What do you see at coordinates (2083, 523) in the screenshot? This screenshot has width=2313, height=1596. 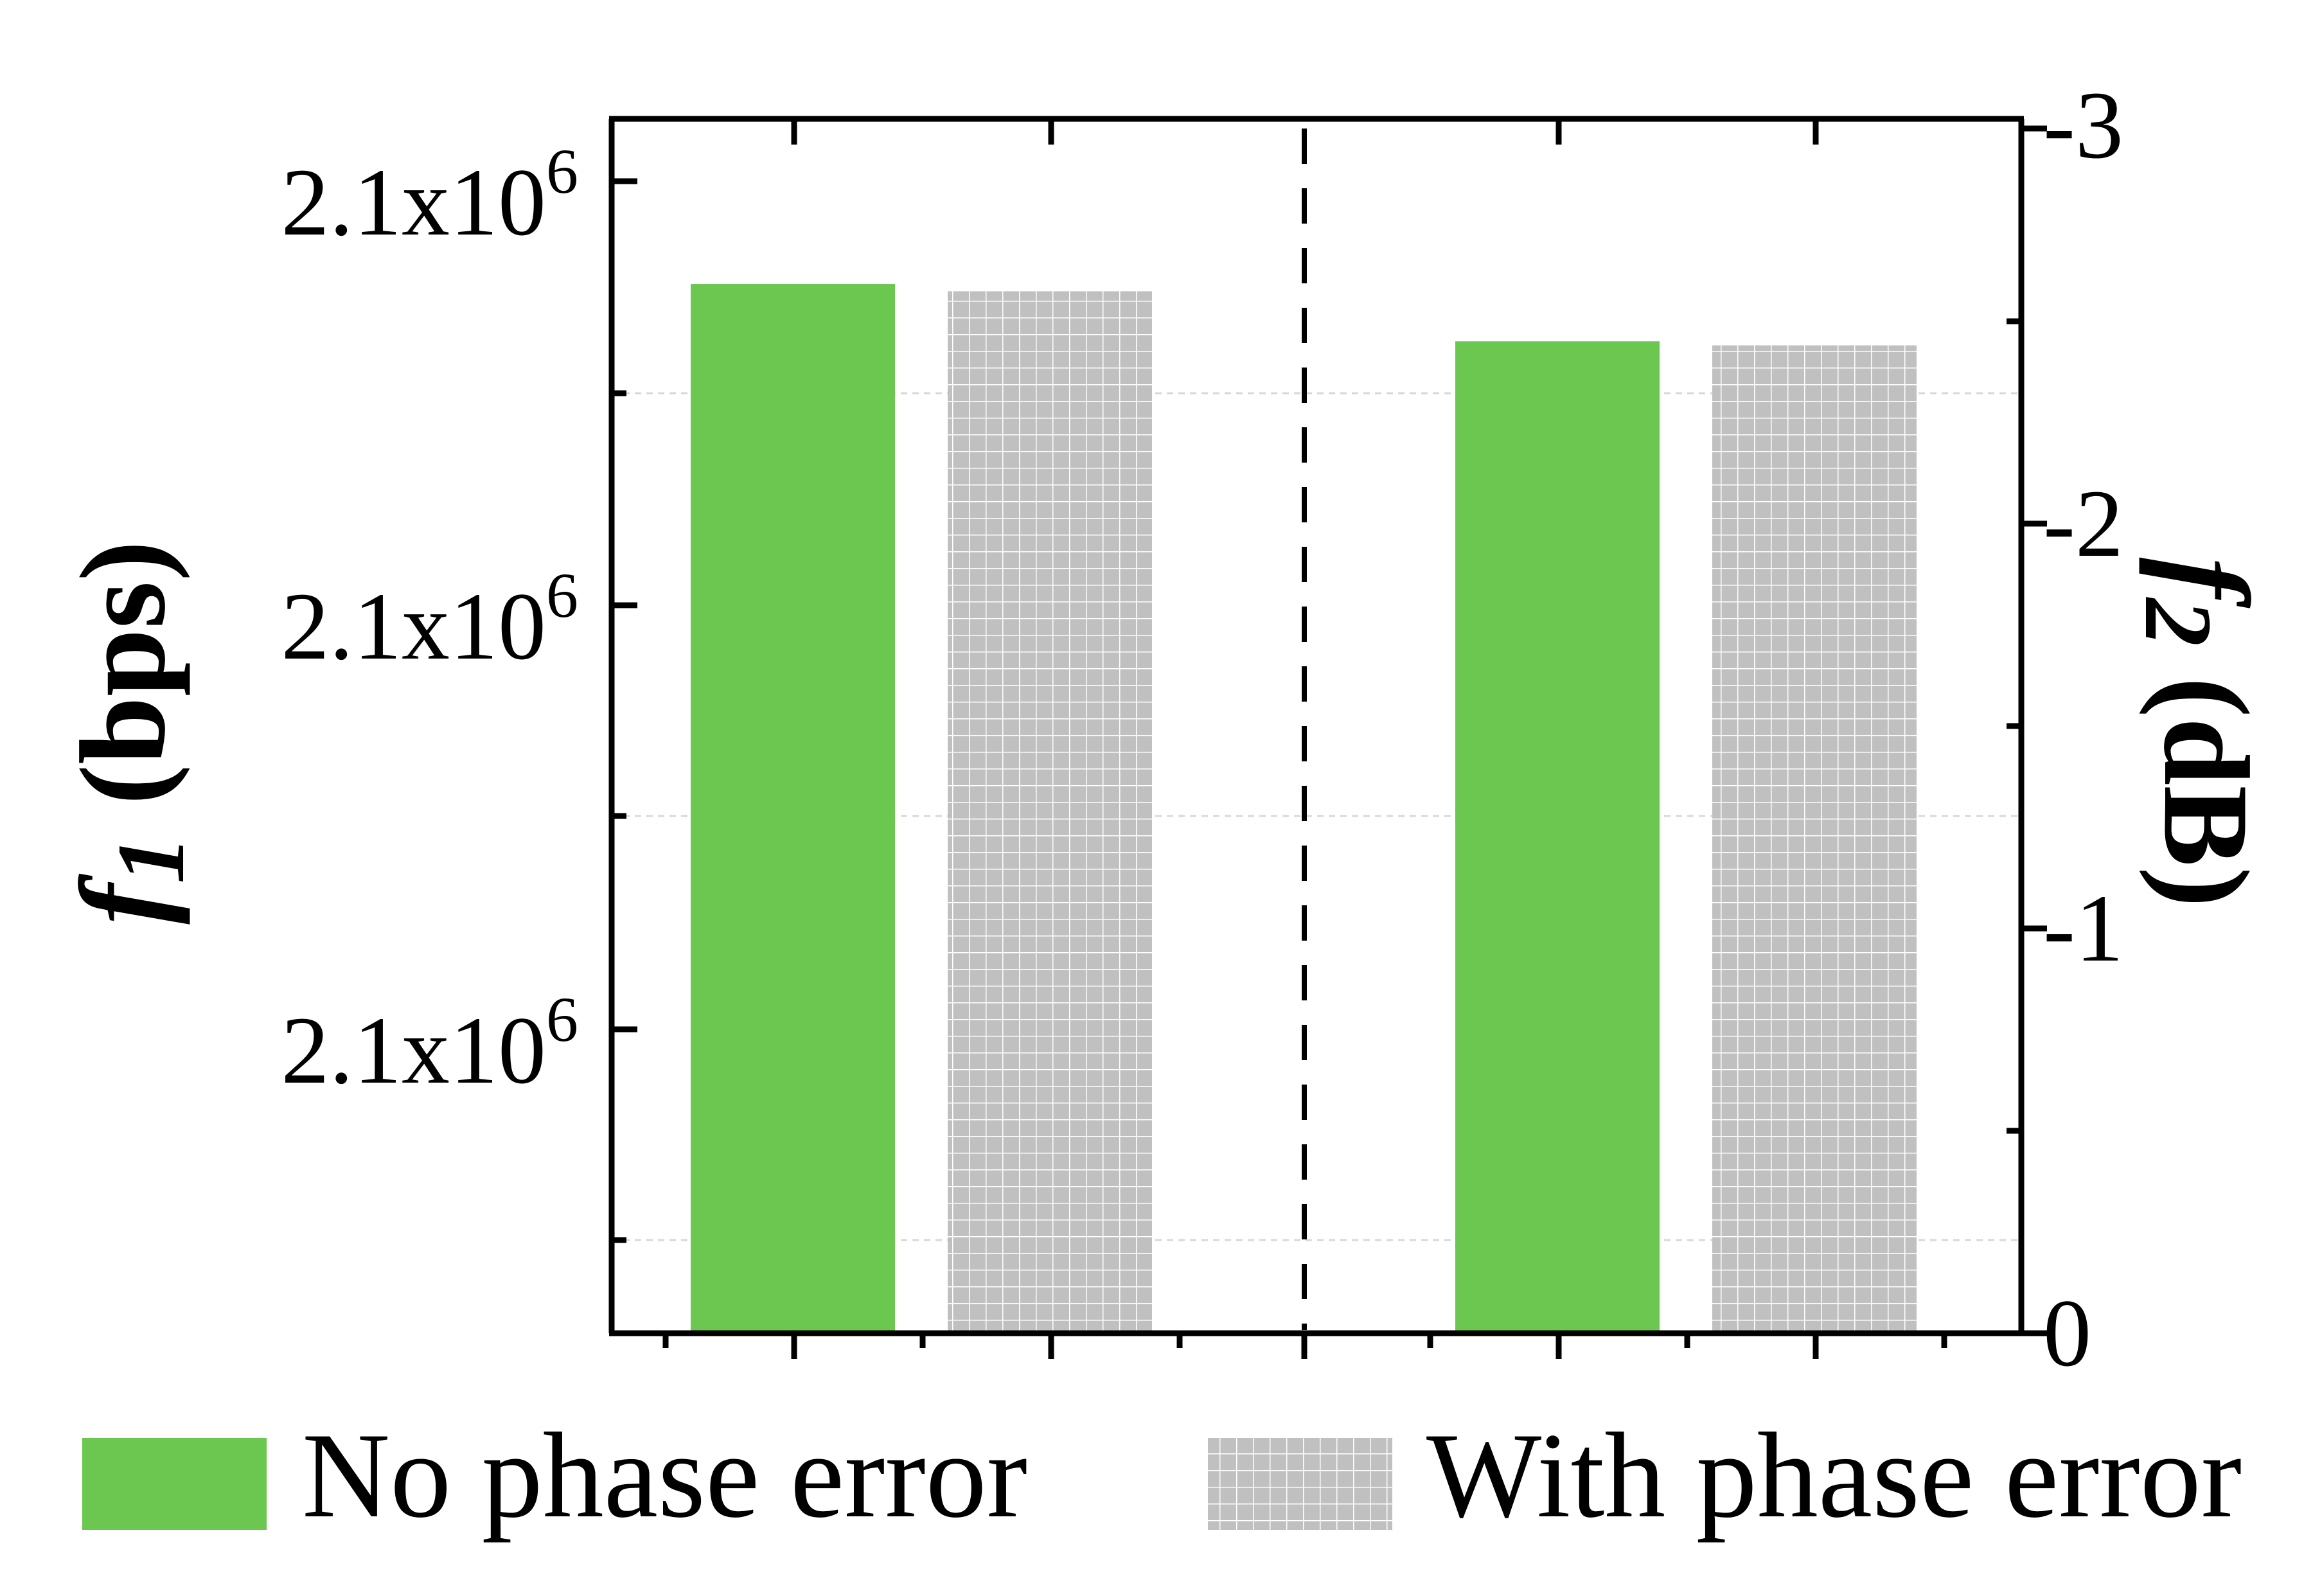 I see `right-tick-label: -2` at bounding box center [2083, 523].